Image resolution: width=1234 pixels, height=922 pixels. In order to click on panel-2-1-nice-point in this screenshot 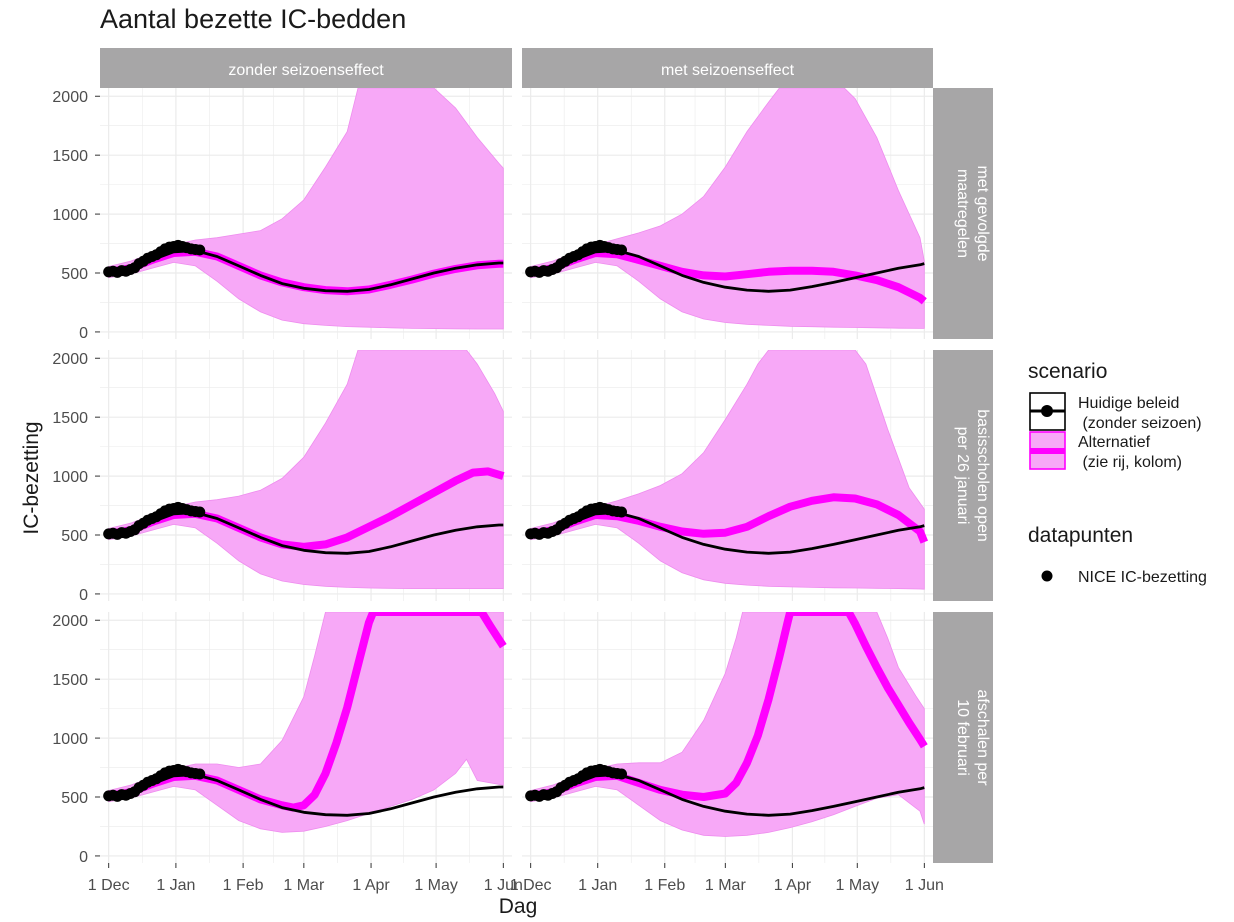, I will do `click(199, 512)`.